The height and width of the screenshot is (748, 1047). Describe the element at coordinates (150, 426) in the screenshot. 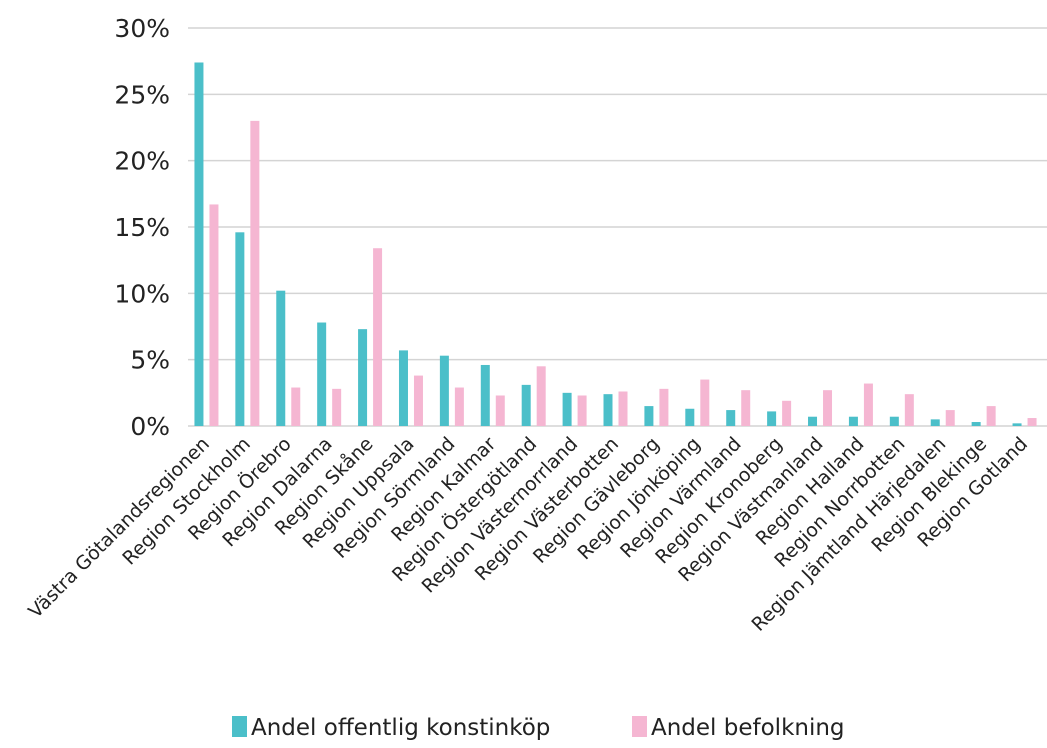

I see `y-tick-label: 0%` at that location.